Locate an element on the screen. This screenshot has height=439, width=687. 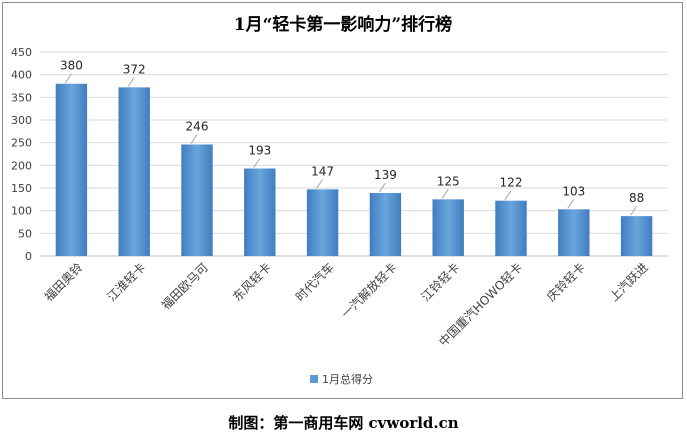
y-axis-ticks: 0 50 100 150 200 250 300 350 400 450 is located at coordinates (21, 154).